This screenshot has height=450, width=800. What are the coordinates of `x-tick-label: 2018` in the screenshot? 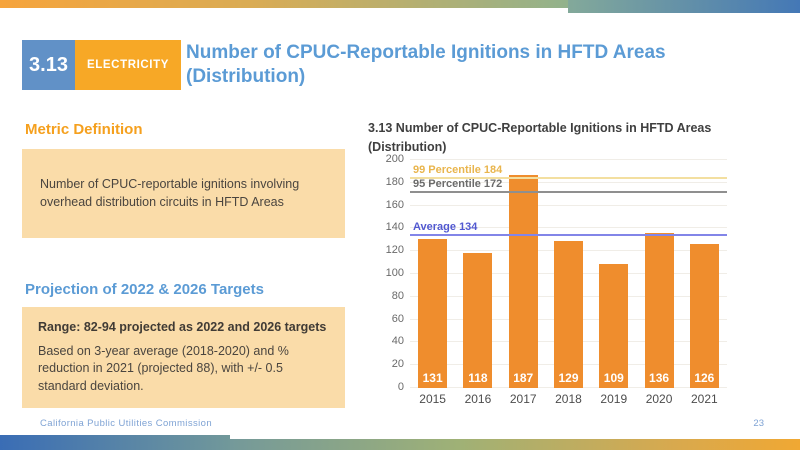 It's located at (568, 399).